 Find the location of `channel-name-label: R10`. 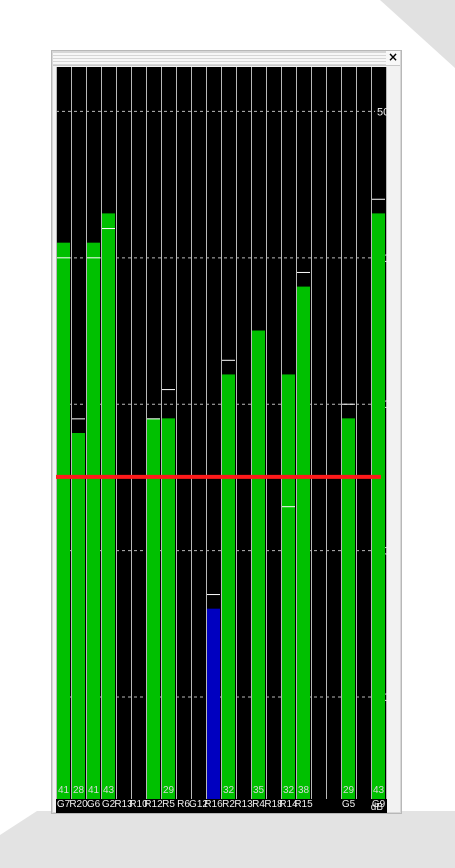

channel-name-label: R10 is located at coordinates (138, 804).